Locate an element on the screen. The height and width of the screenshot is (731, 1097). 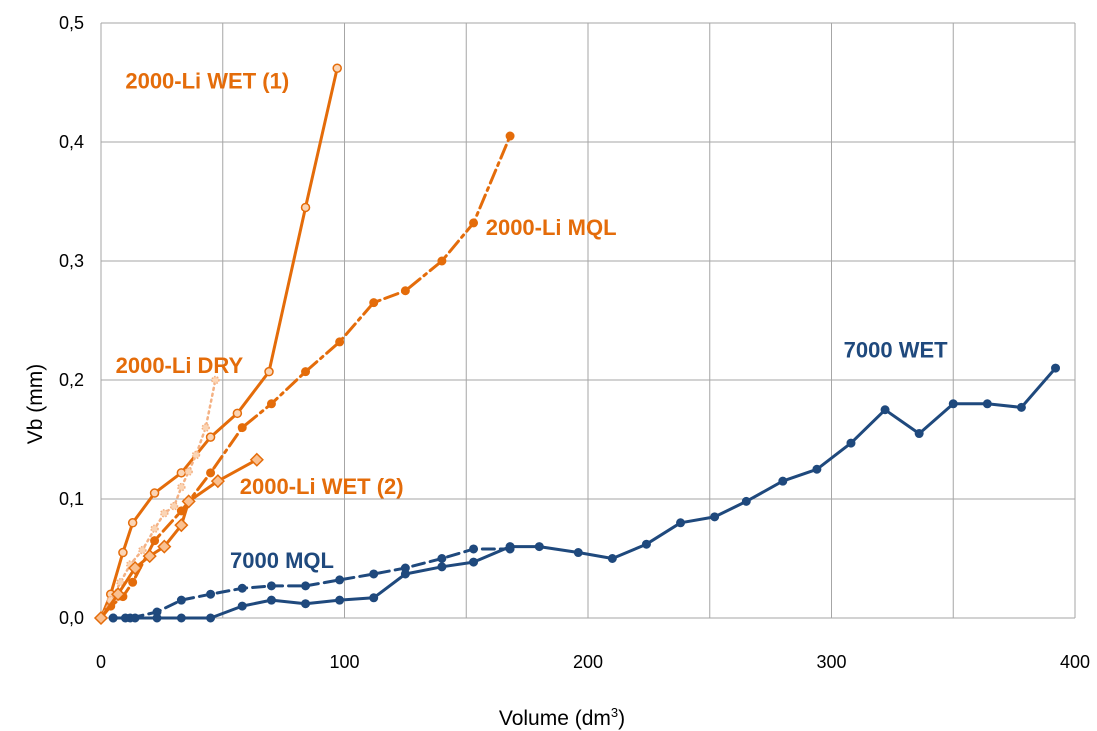
y-tick-label: 0,2 is located at coordinates (71, 380).